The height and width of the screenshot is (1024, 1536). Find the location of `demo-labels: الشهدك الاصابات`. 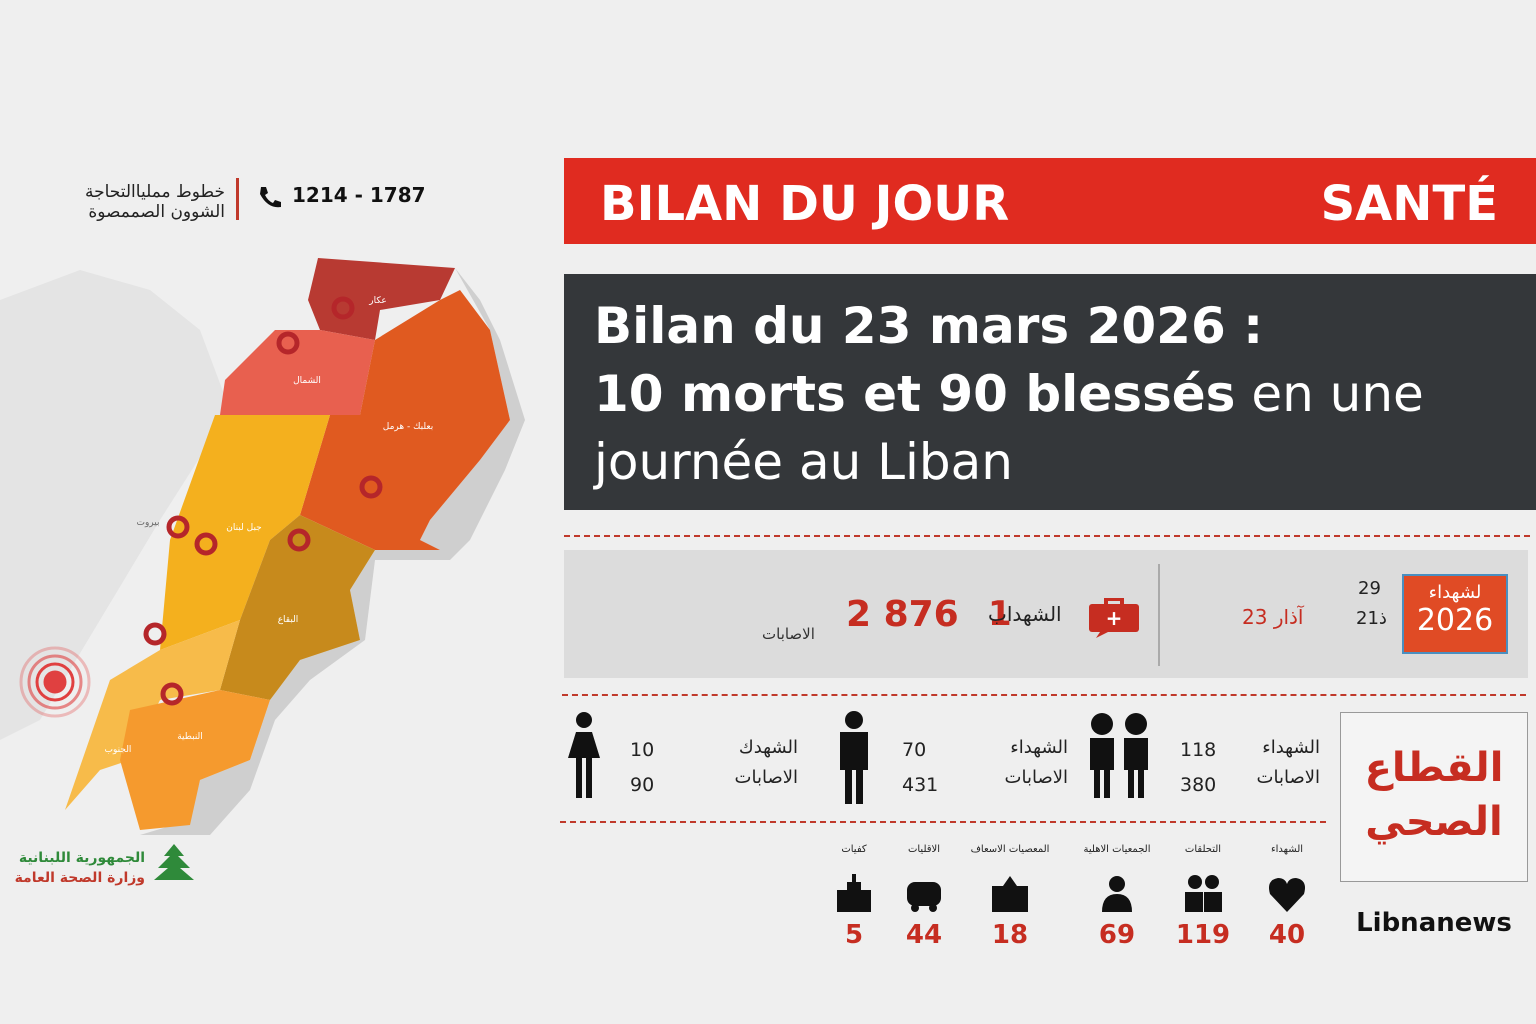

demo-labels: الشهدك الاصابات is located at coordinates (741, 763).